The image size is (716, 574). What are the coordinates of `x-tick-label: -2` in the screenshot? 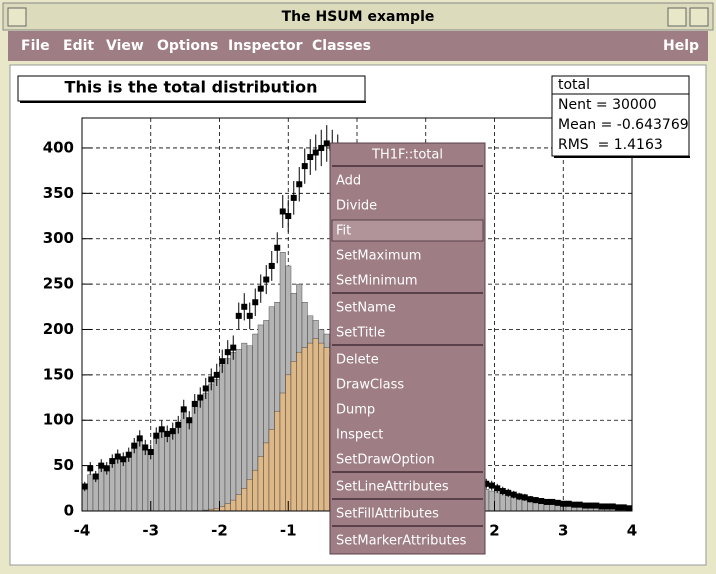 It's located at (219, 531).